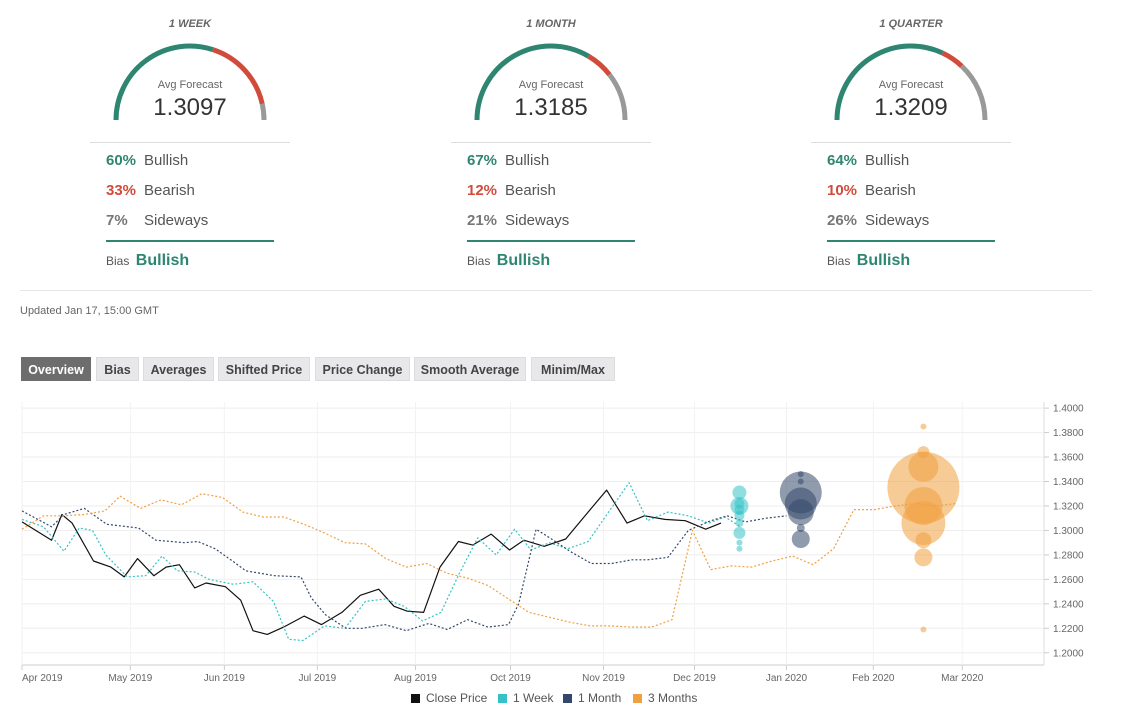 The image size is (1121, 715). Describe the element at coordinates (518, 222) in the screenshot. I see `sideways-stat: 21% Sideways` at that location.